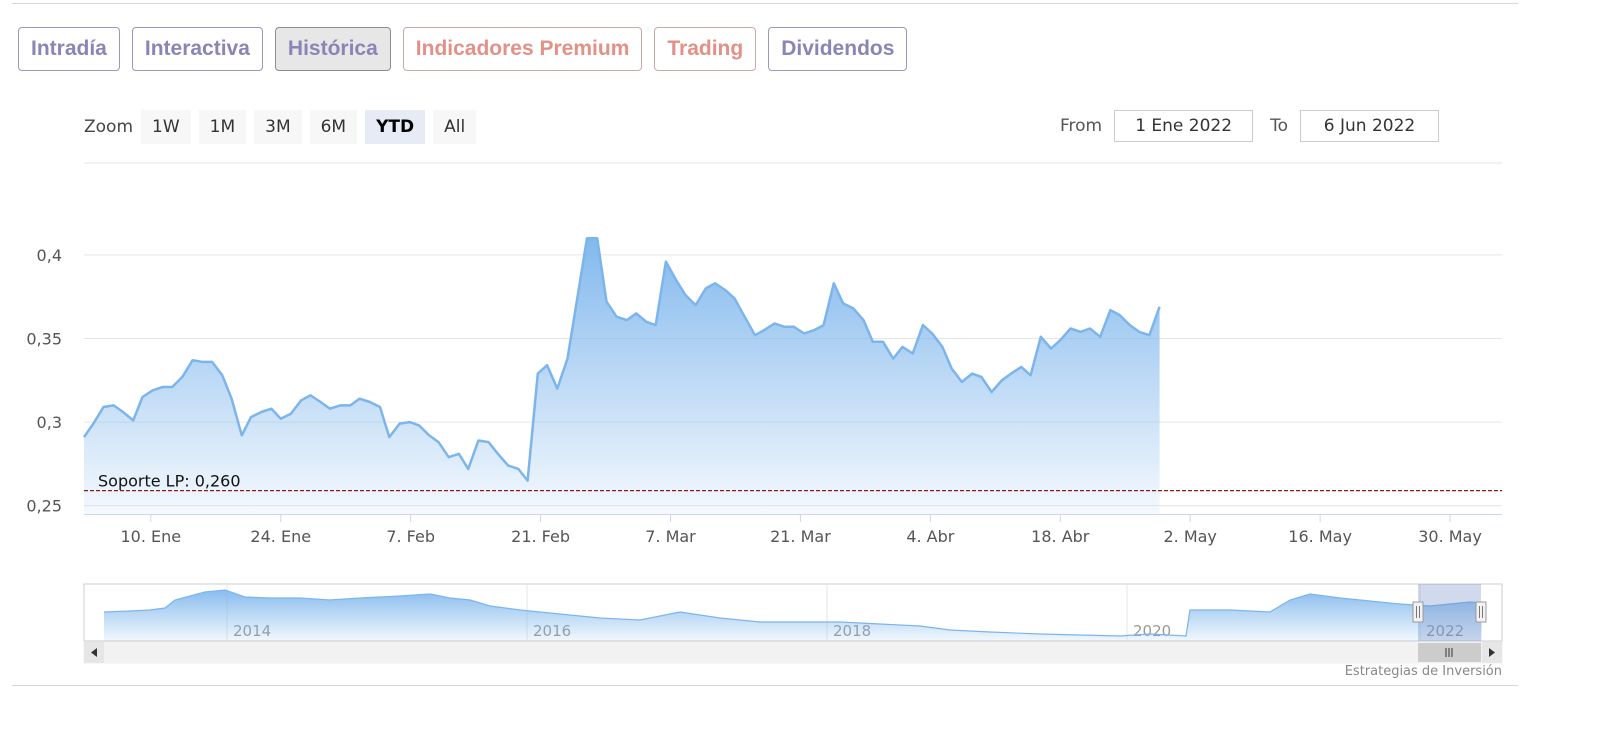 This screenshot has width=1600, height=730. I want to click on scrollbar-left-button, so click(94, 652).